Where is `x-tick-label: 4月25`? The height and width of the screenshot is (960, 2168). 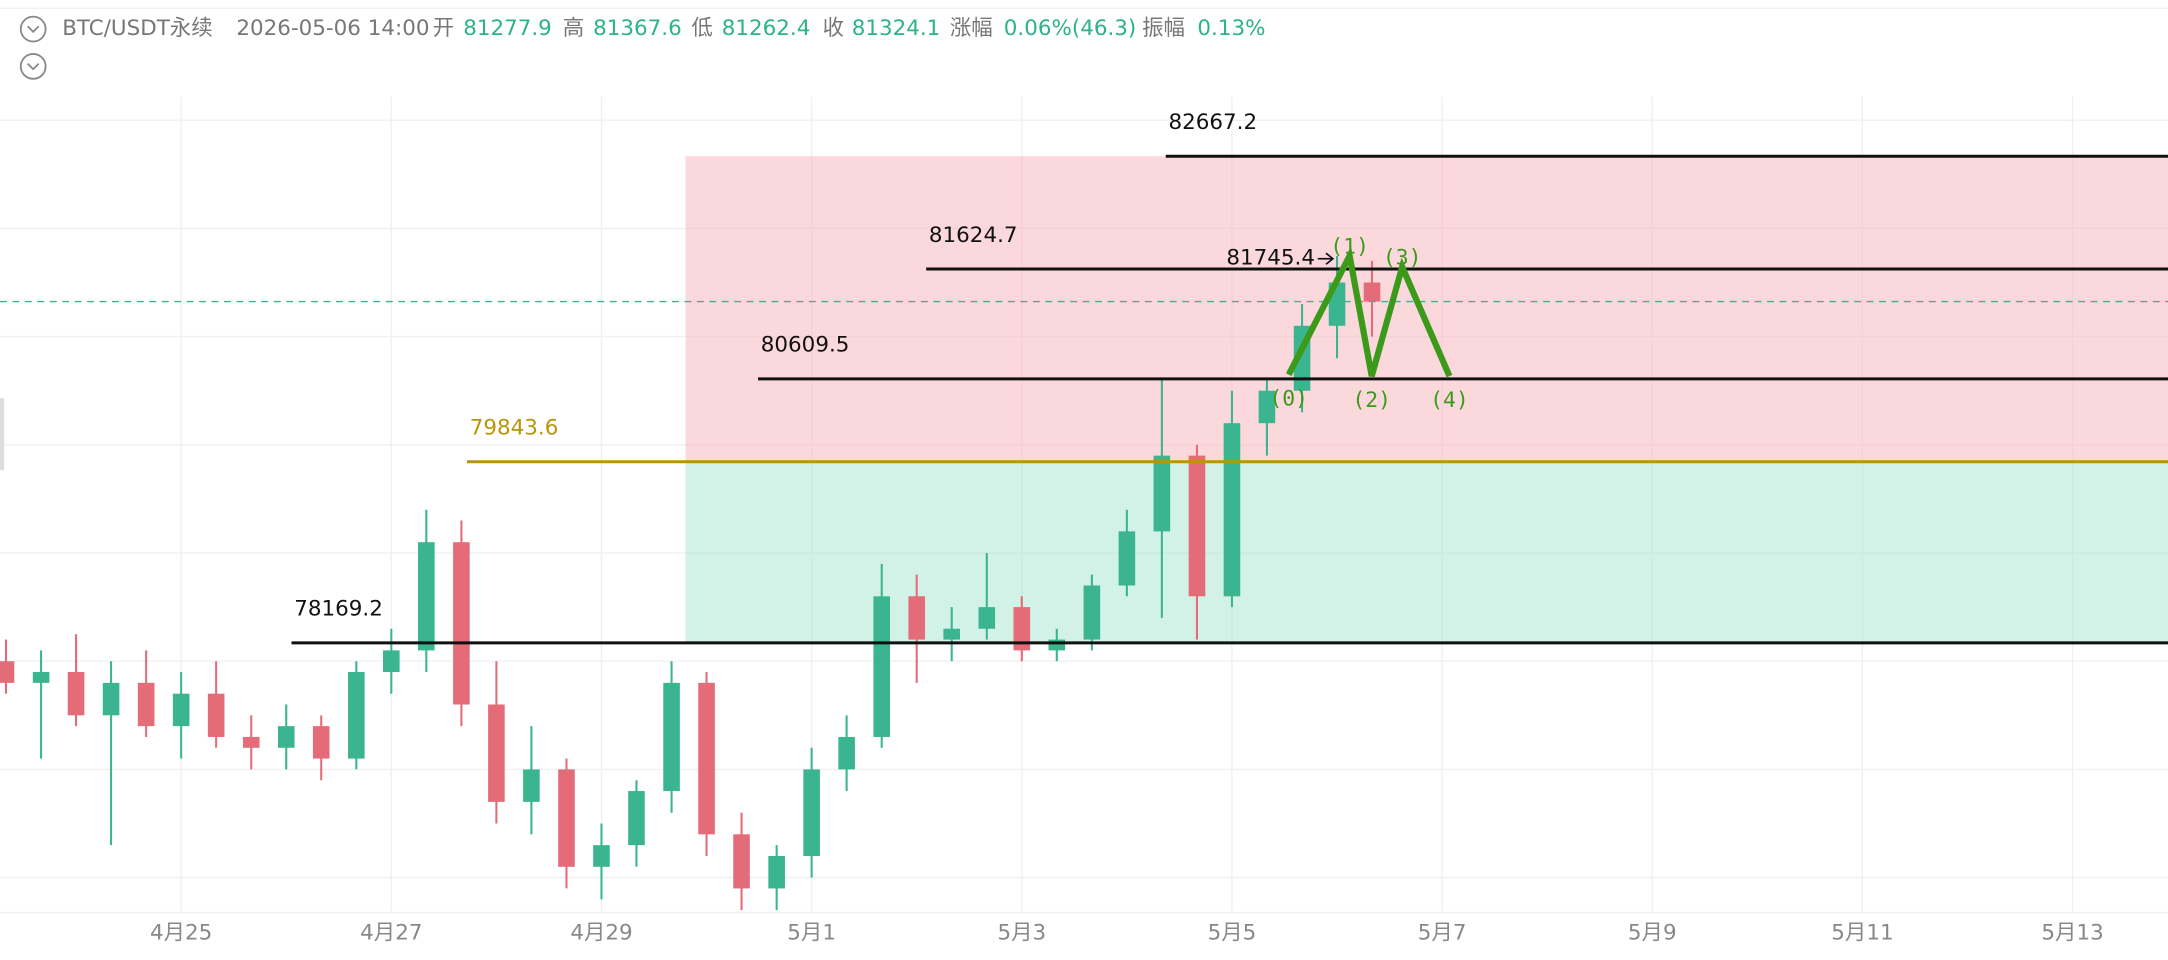 x-tick-label: 4月25 is located at coordinates (181, 932).